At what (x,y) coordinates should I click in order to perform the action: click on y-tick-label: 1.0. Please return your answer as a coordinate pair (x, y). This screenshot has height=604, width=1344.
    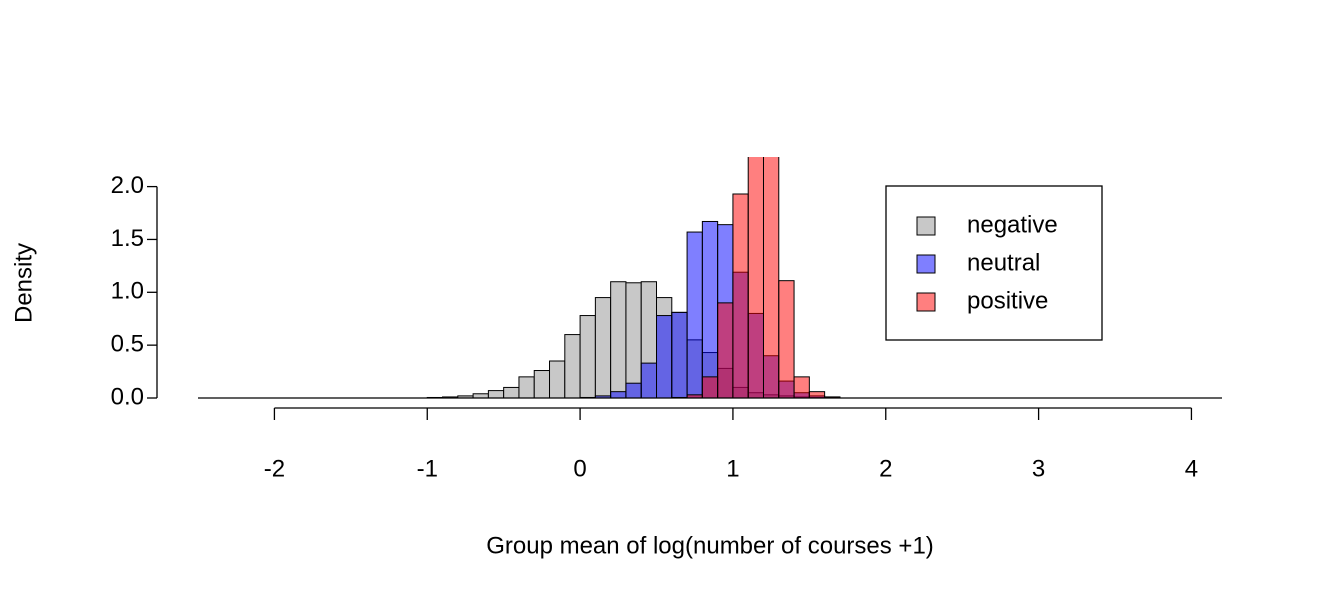
    Looking at the image, I should click on (127, 291).